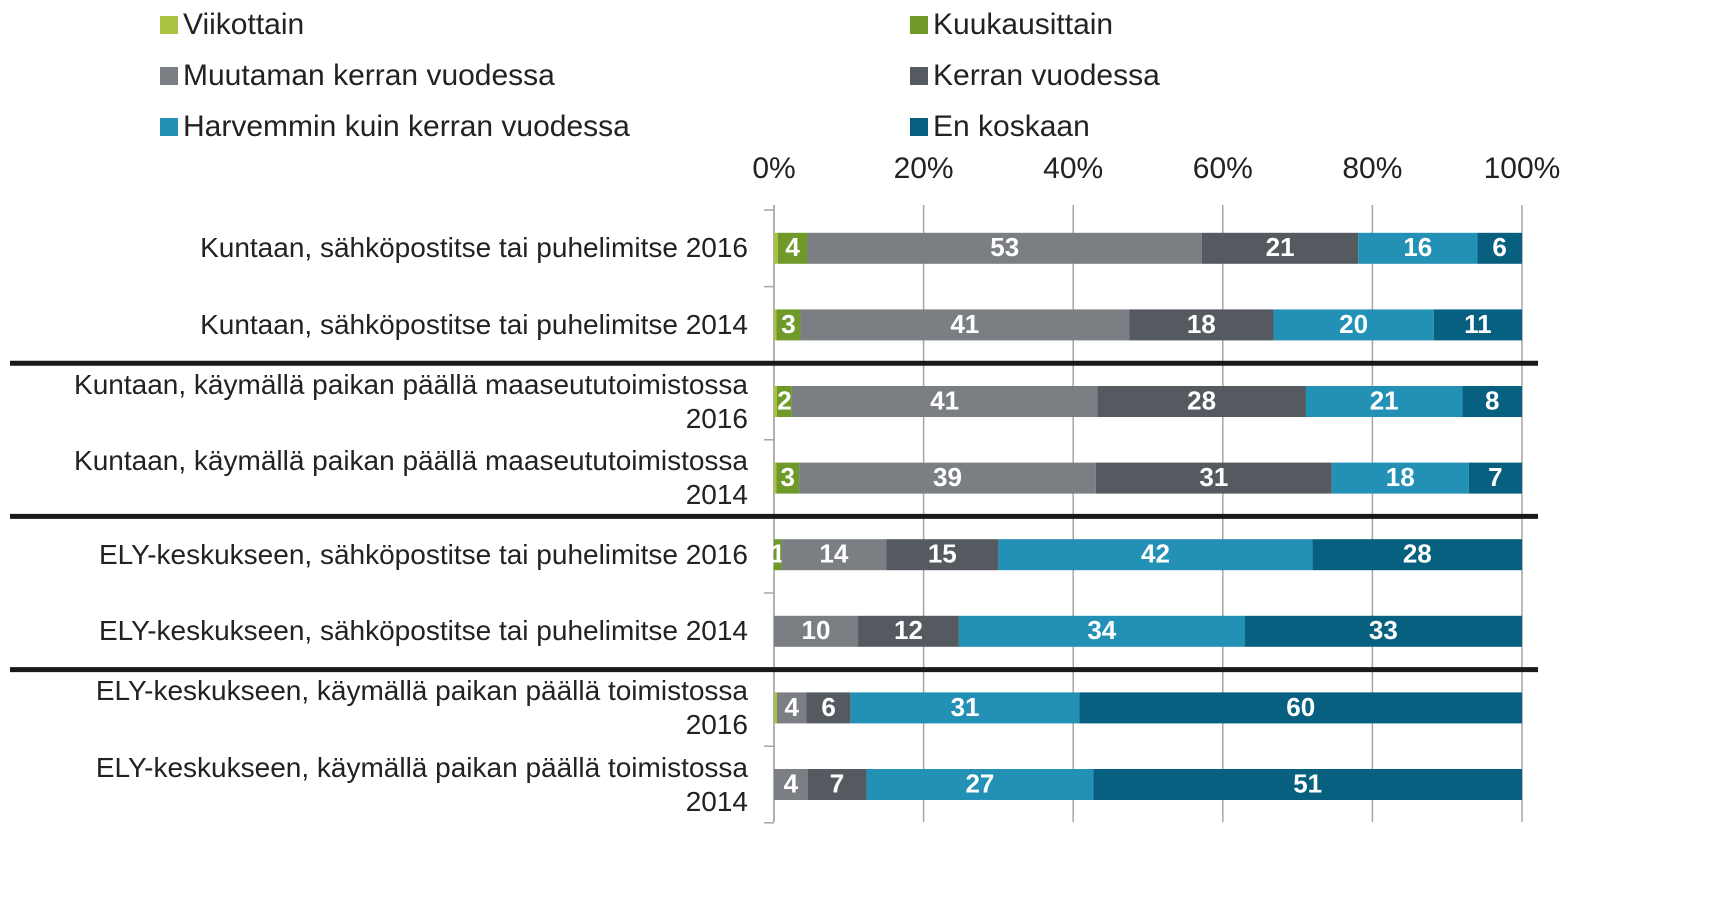 This screenshot has height=902, width=1726. Describe the element at coordinates (1223, 168) in the screenshot. I see `x-tick-label: 60%` at that location.